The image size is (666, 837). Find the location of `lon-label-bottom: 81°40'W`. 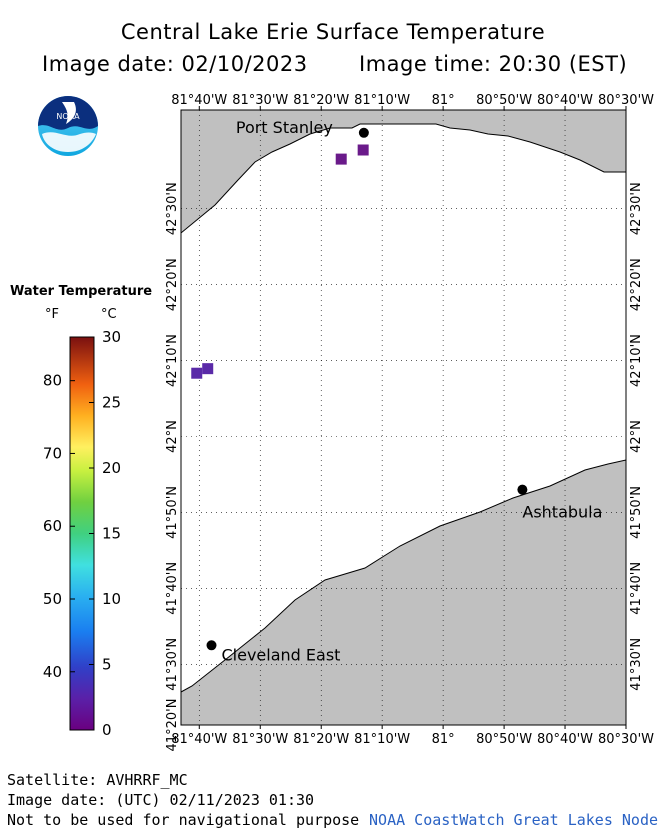

lon-label-bottom: 81°40'W is located at coordinates (199, 739).